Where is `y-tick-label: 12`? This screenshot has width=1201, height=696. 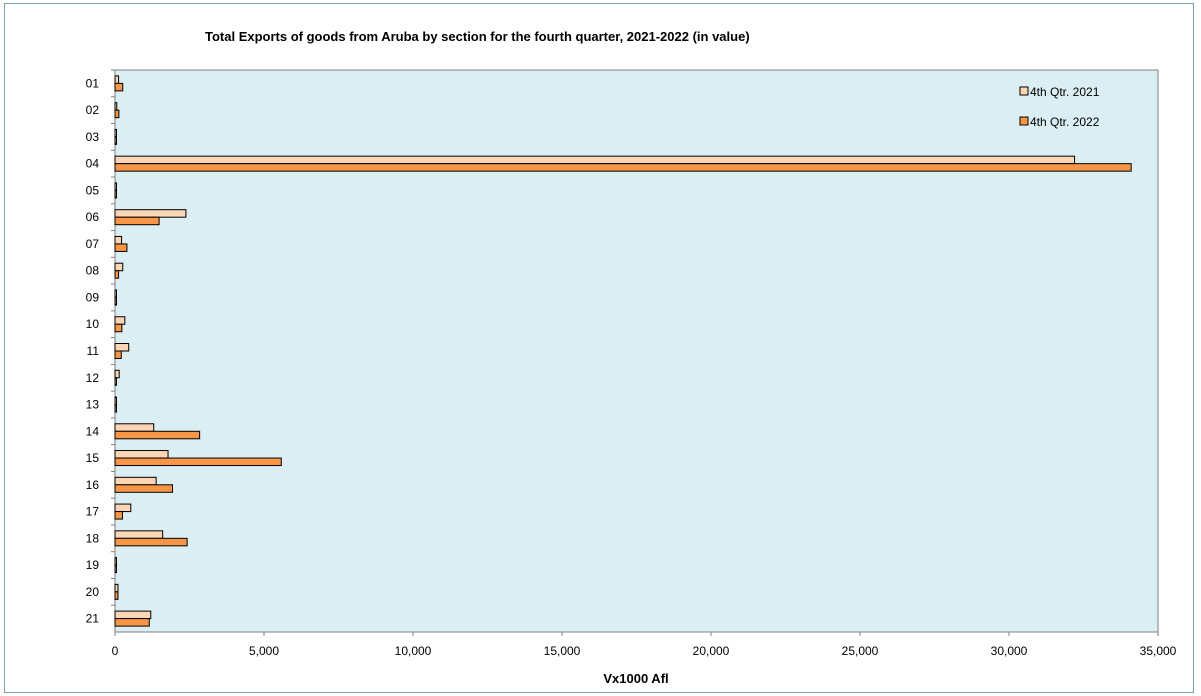 y-tick-label: 12 is located at coordinates (93, 378).